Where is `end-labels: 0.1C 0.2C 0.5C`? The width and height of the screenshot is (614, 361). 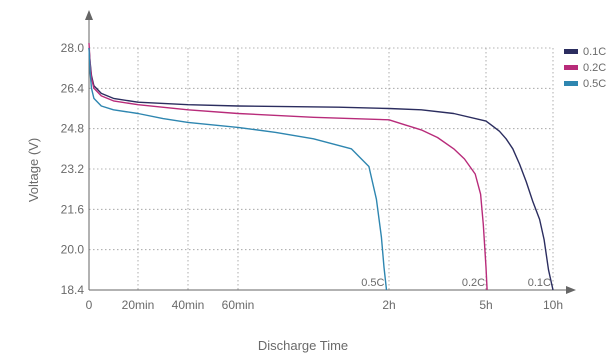 end-labels: 0.1C 0.2C 0.5C is located at coordinates (456, 283).